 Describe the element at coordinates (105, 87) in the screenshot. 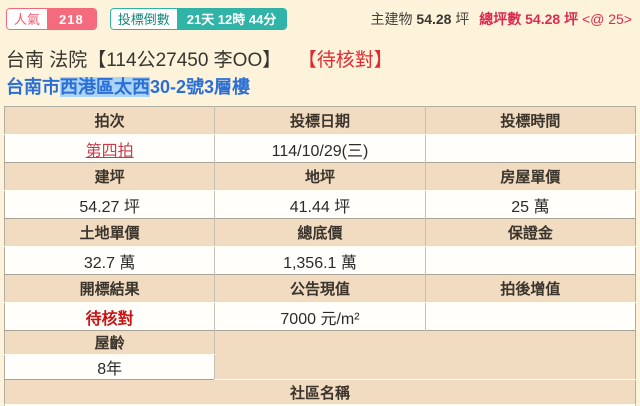

I see `address-highlight: 西港區太西` at that location.